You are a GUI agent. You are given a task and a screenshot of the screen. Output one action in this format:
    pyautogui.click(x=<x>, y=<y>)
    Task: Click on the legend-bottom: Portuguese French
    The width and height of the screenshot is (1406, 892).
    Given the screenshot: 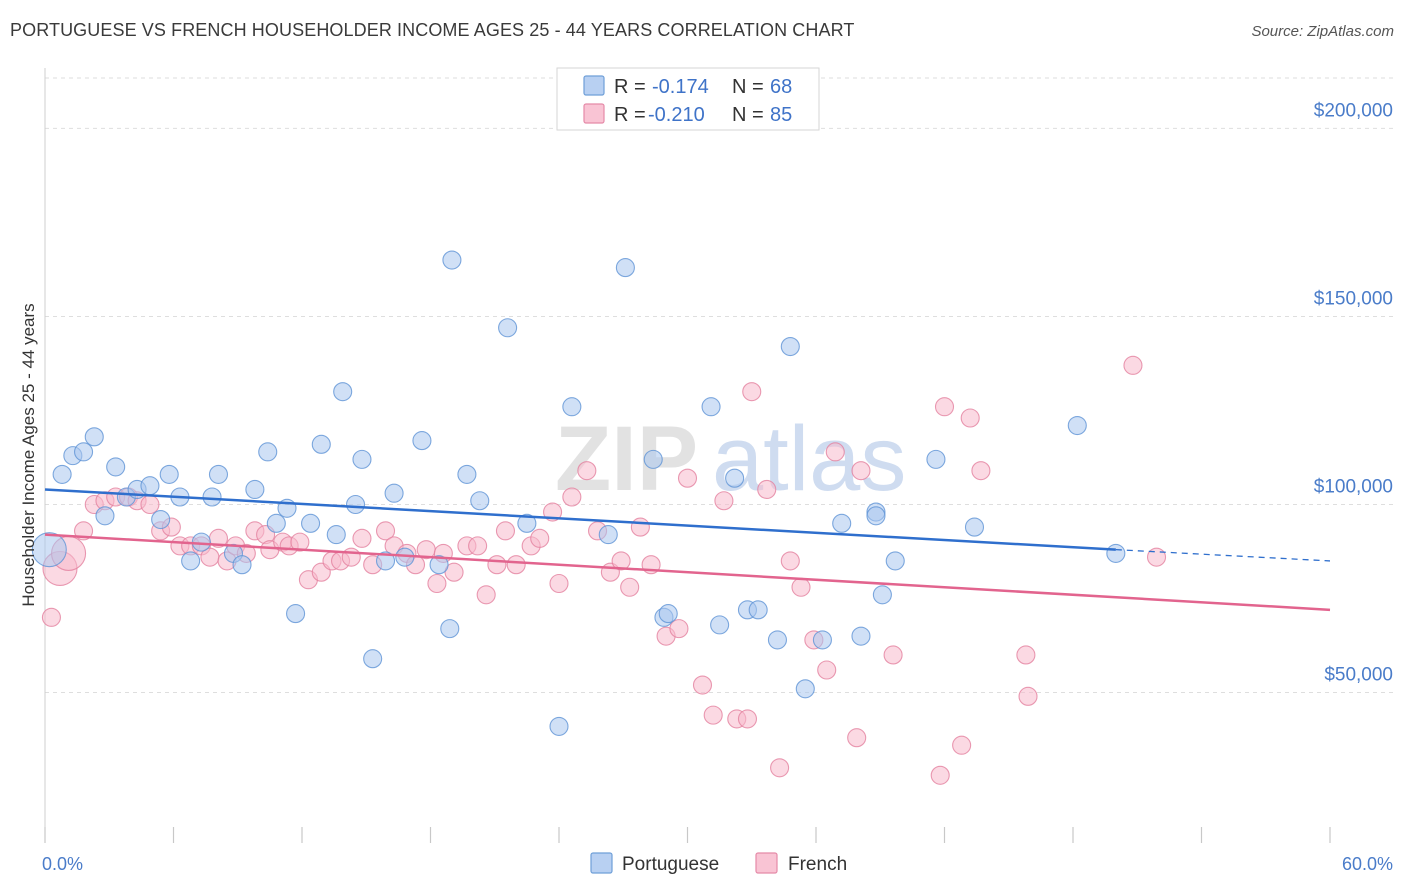 What is the action you would take?
    pyautogui.click(x=718, y=863)
    